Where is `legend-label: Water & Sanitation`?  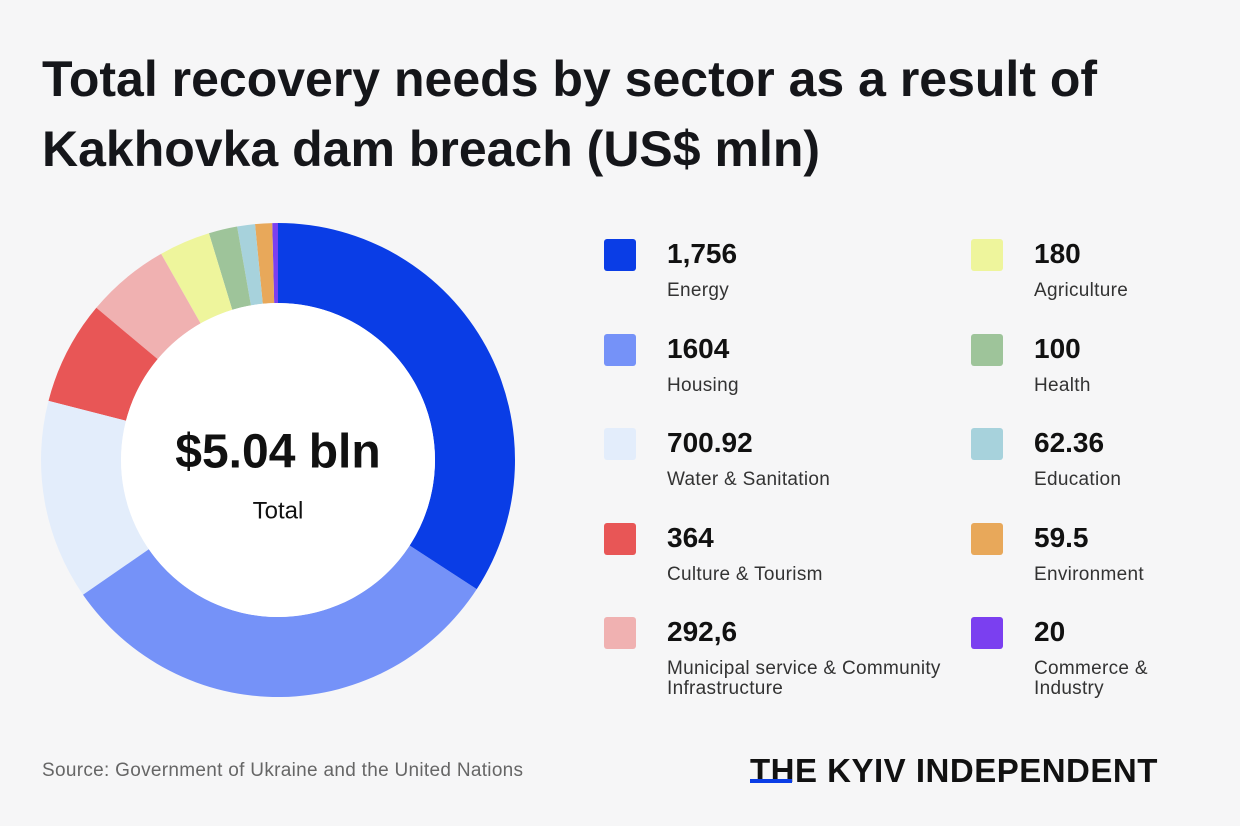 legend-label: Water & Sanitation is located at coordinates (749, 479).